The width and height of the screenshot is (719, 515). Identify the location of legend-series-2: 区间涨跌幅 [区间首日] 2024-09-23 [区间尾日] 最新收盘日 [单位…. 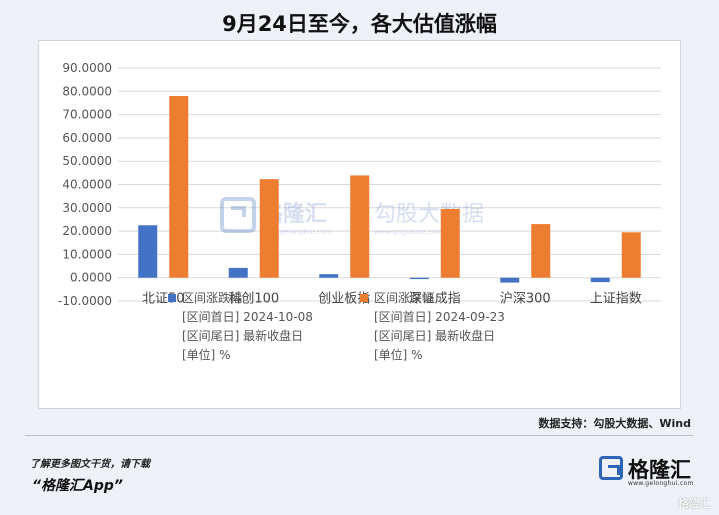
(432, 327).